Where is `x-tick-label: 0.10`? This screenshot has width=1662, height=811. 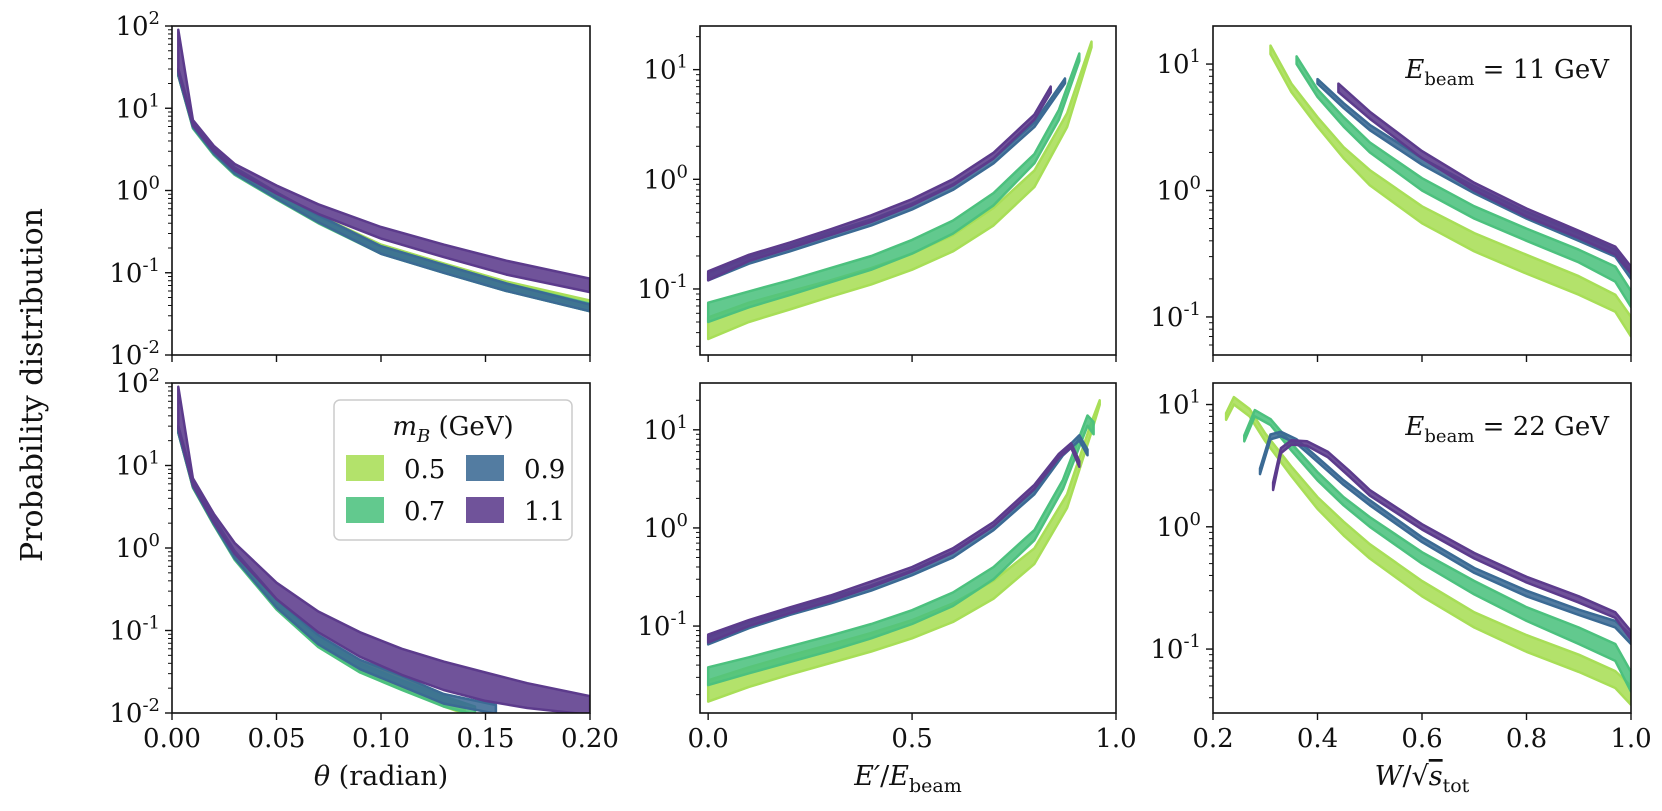 x-tick-label: 0.10 is located at coordinates (381, 739).